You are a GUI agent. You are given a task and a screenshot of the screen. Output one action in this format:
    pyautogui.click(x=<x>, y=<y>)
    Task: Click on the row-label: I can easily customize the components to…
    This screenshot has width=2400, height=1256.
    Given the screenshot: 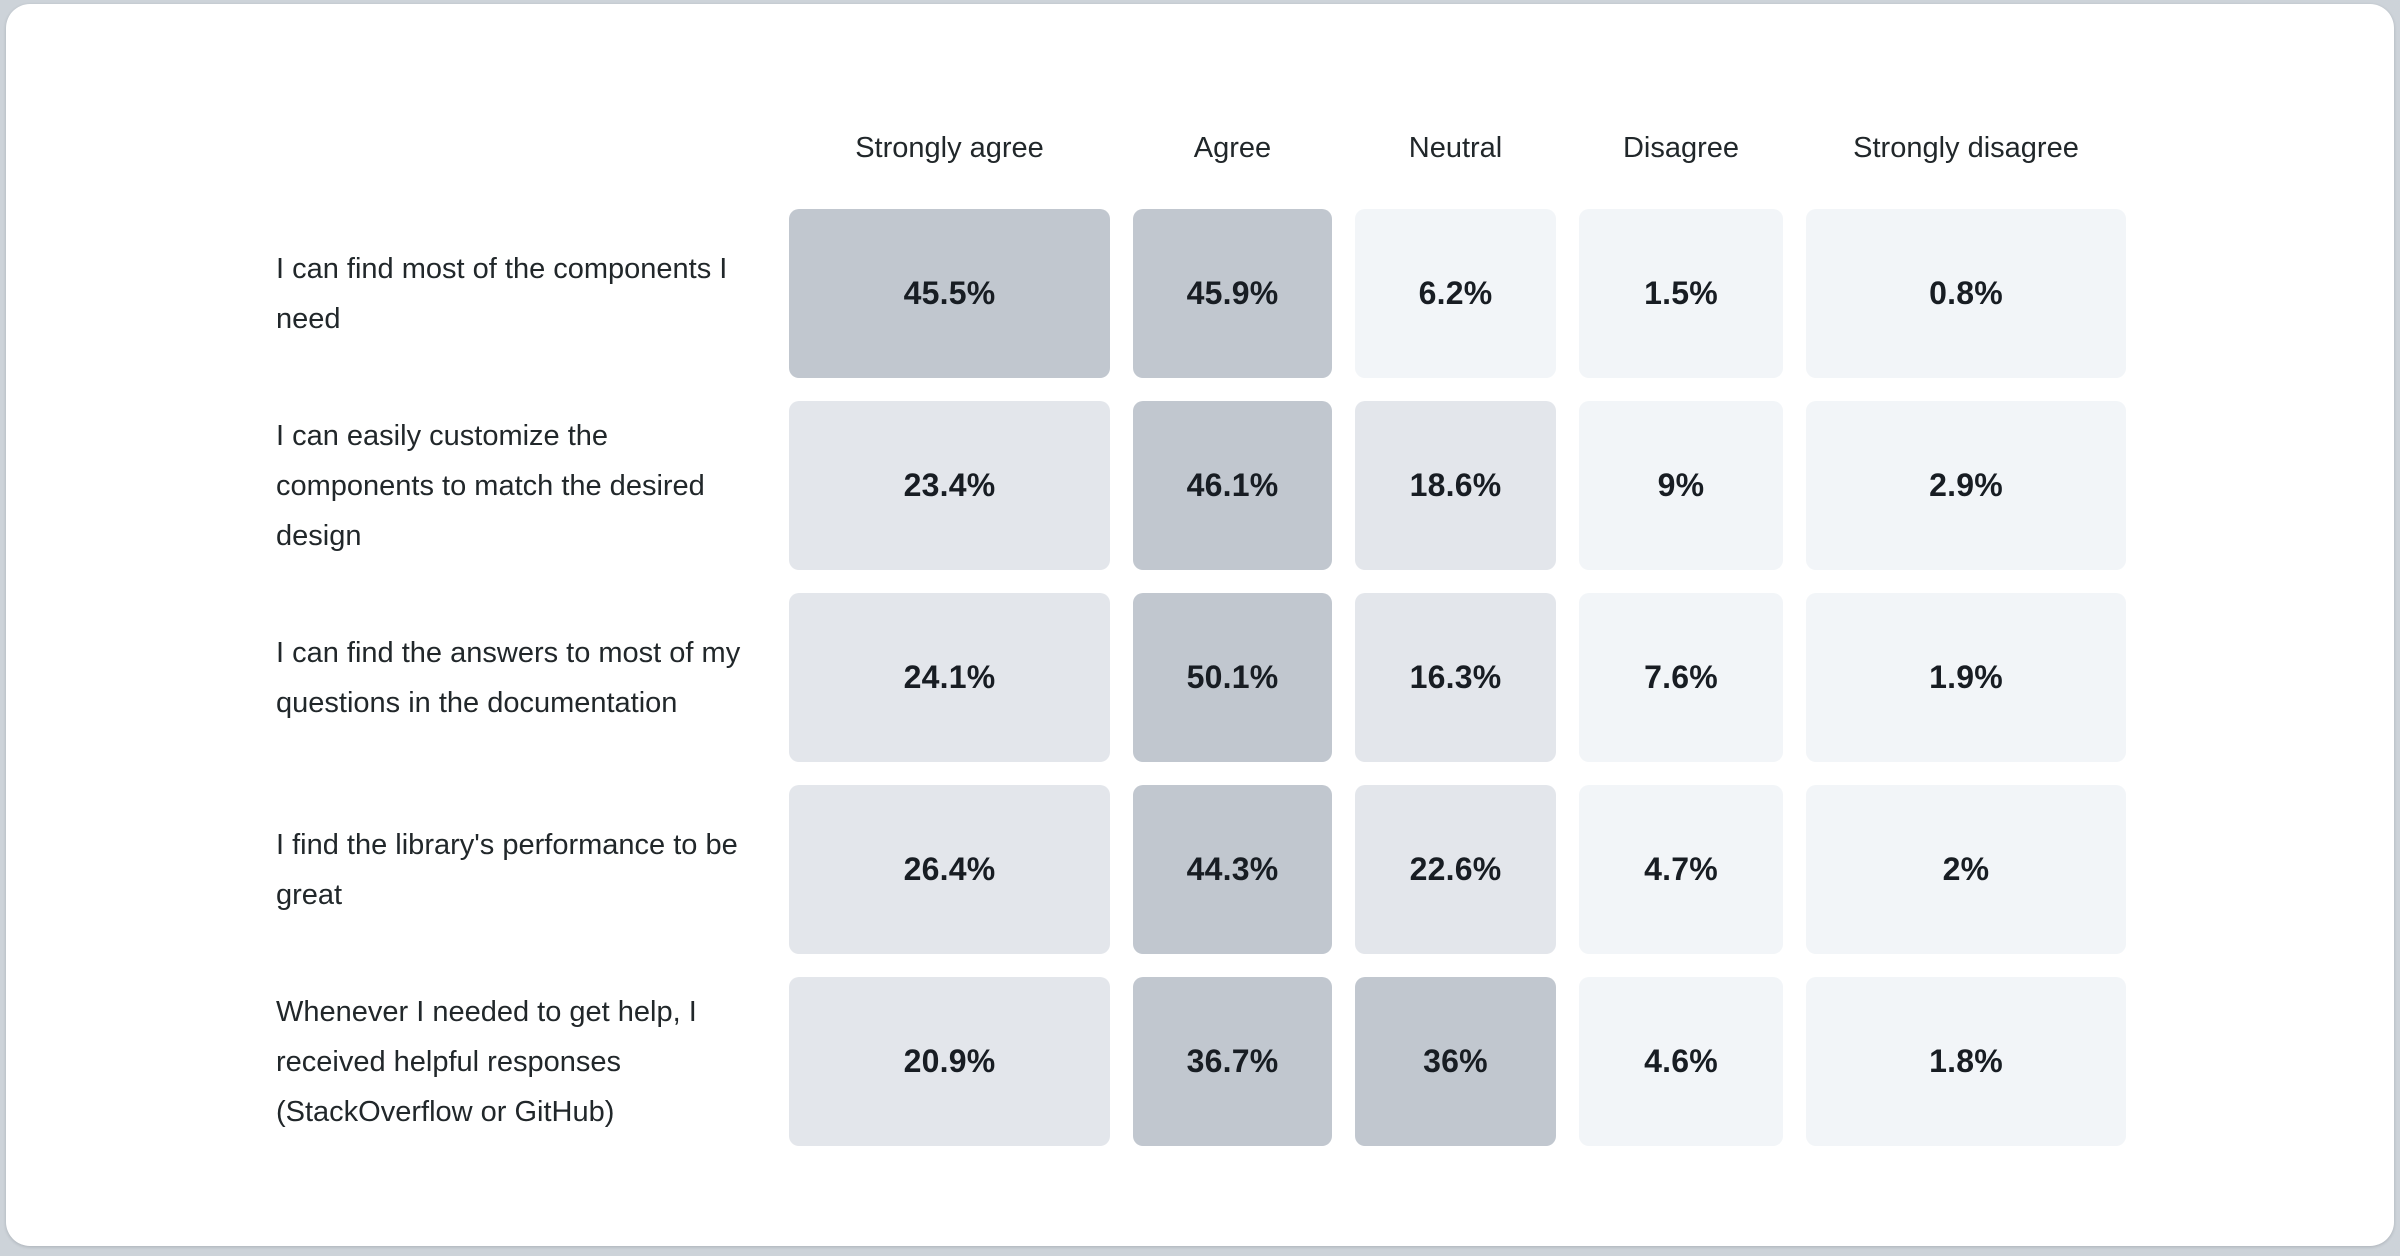 What is the action you would take?
    pyautogui.click(x=490, y=485)
    